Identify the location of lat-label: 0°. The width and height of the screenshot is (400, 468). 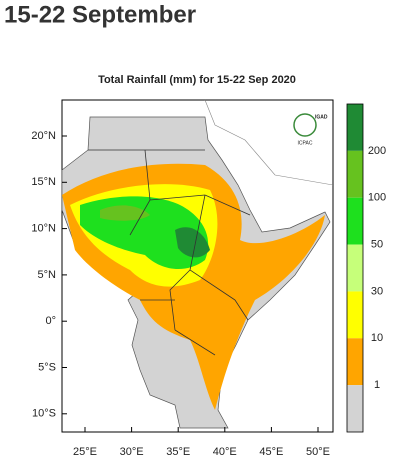
(50, 321).